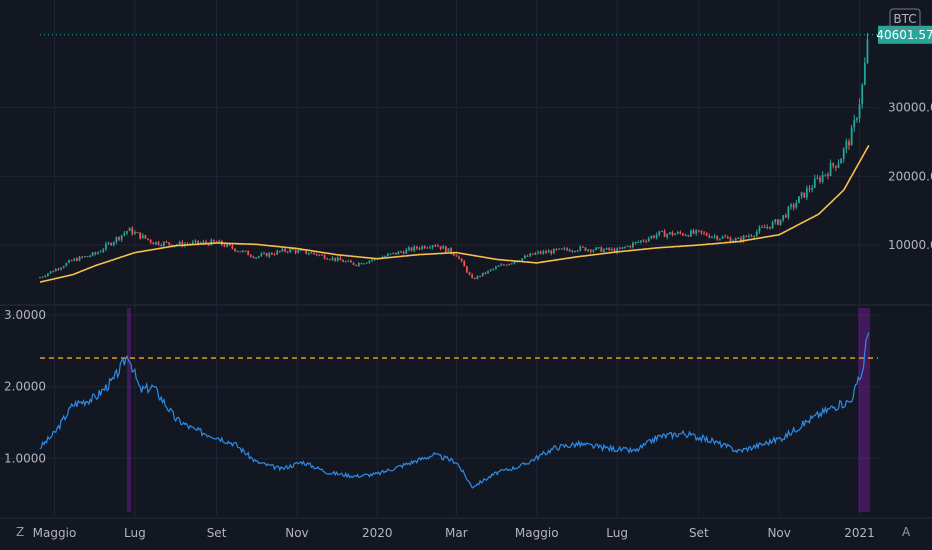 The image size is (932, 550). What do you see at coordinates (20, 532) in the screenshot?
I see `auto-zoom-button: Z` at bounding box center [20, 532].